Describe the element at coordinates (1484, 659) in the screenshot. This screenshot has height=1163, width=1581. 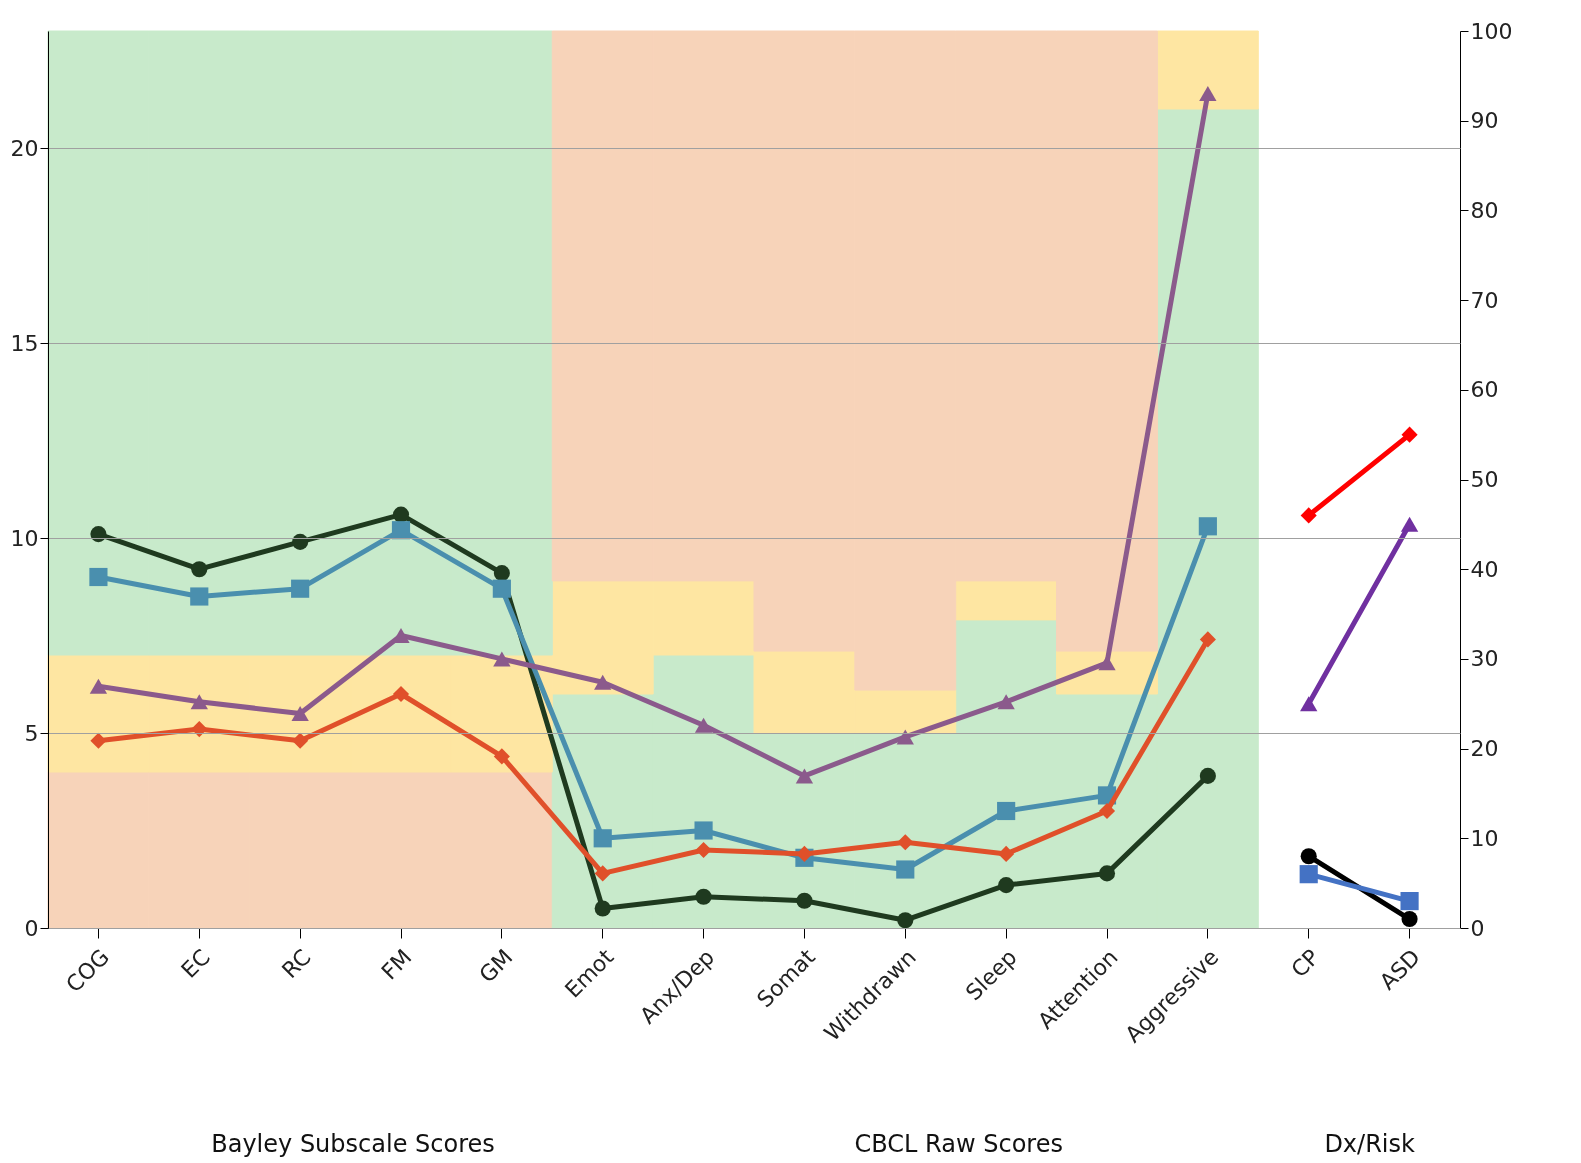
I see `y2-tick-label: 30` at that location.